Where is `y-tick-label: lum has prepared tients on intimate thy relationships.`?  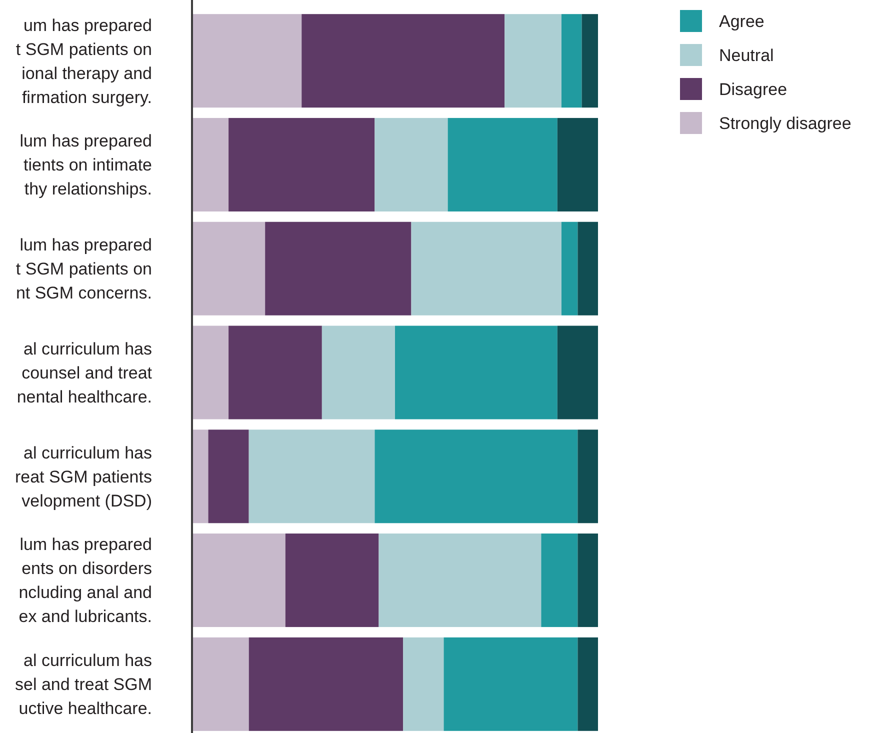 y-tick-label: lum has prepared tients on intimate thy relationships. is located at coordinates (86, 165).